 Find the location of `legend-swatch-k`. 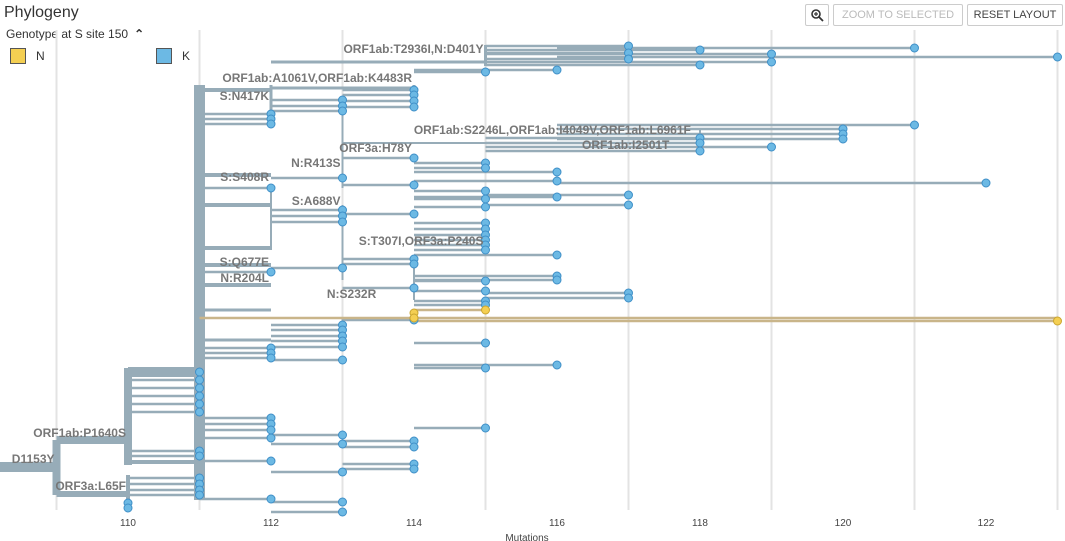

legend-swatch-k is located at coordinates (164, 56).